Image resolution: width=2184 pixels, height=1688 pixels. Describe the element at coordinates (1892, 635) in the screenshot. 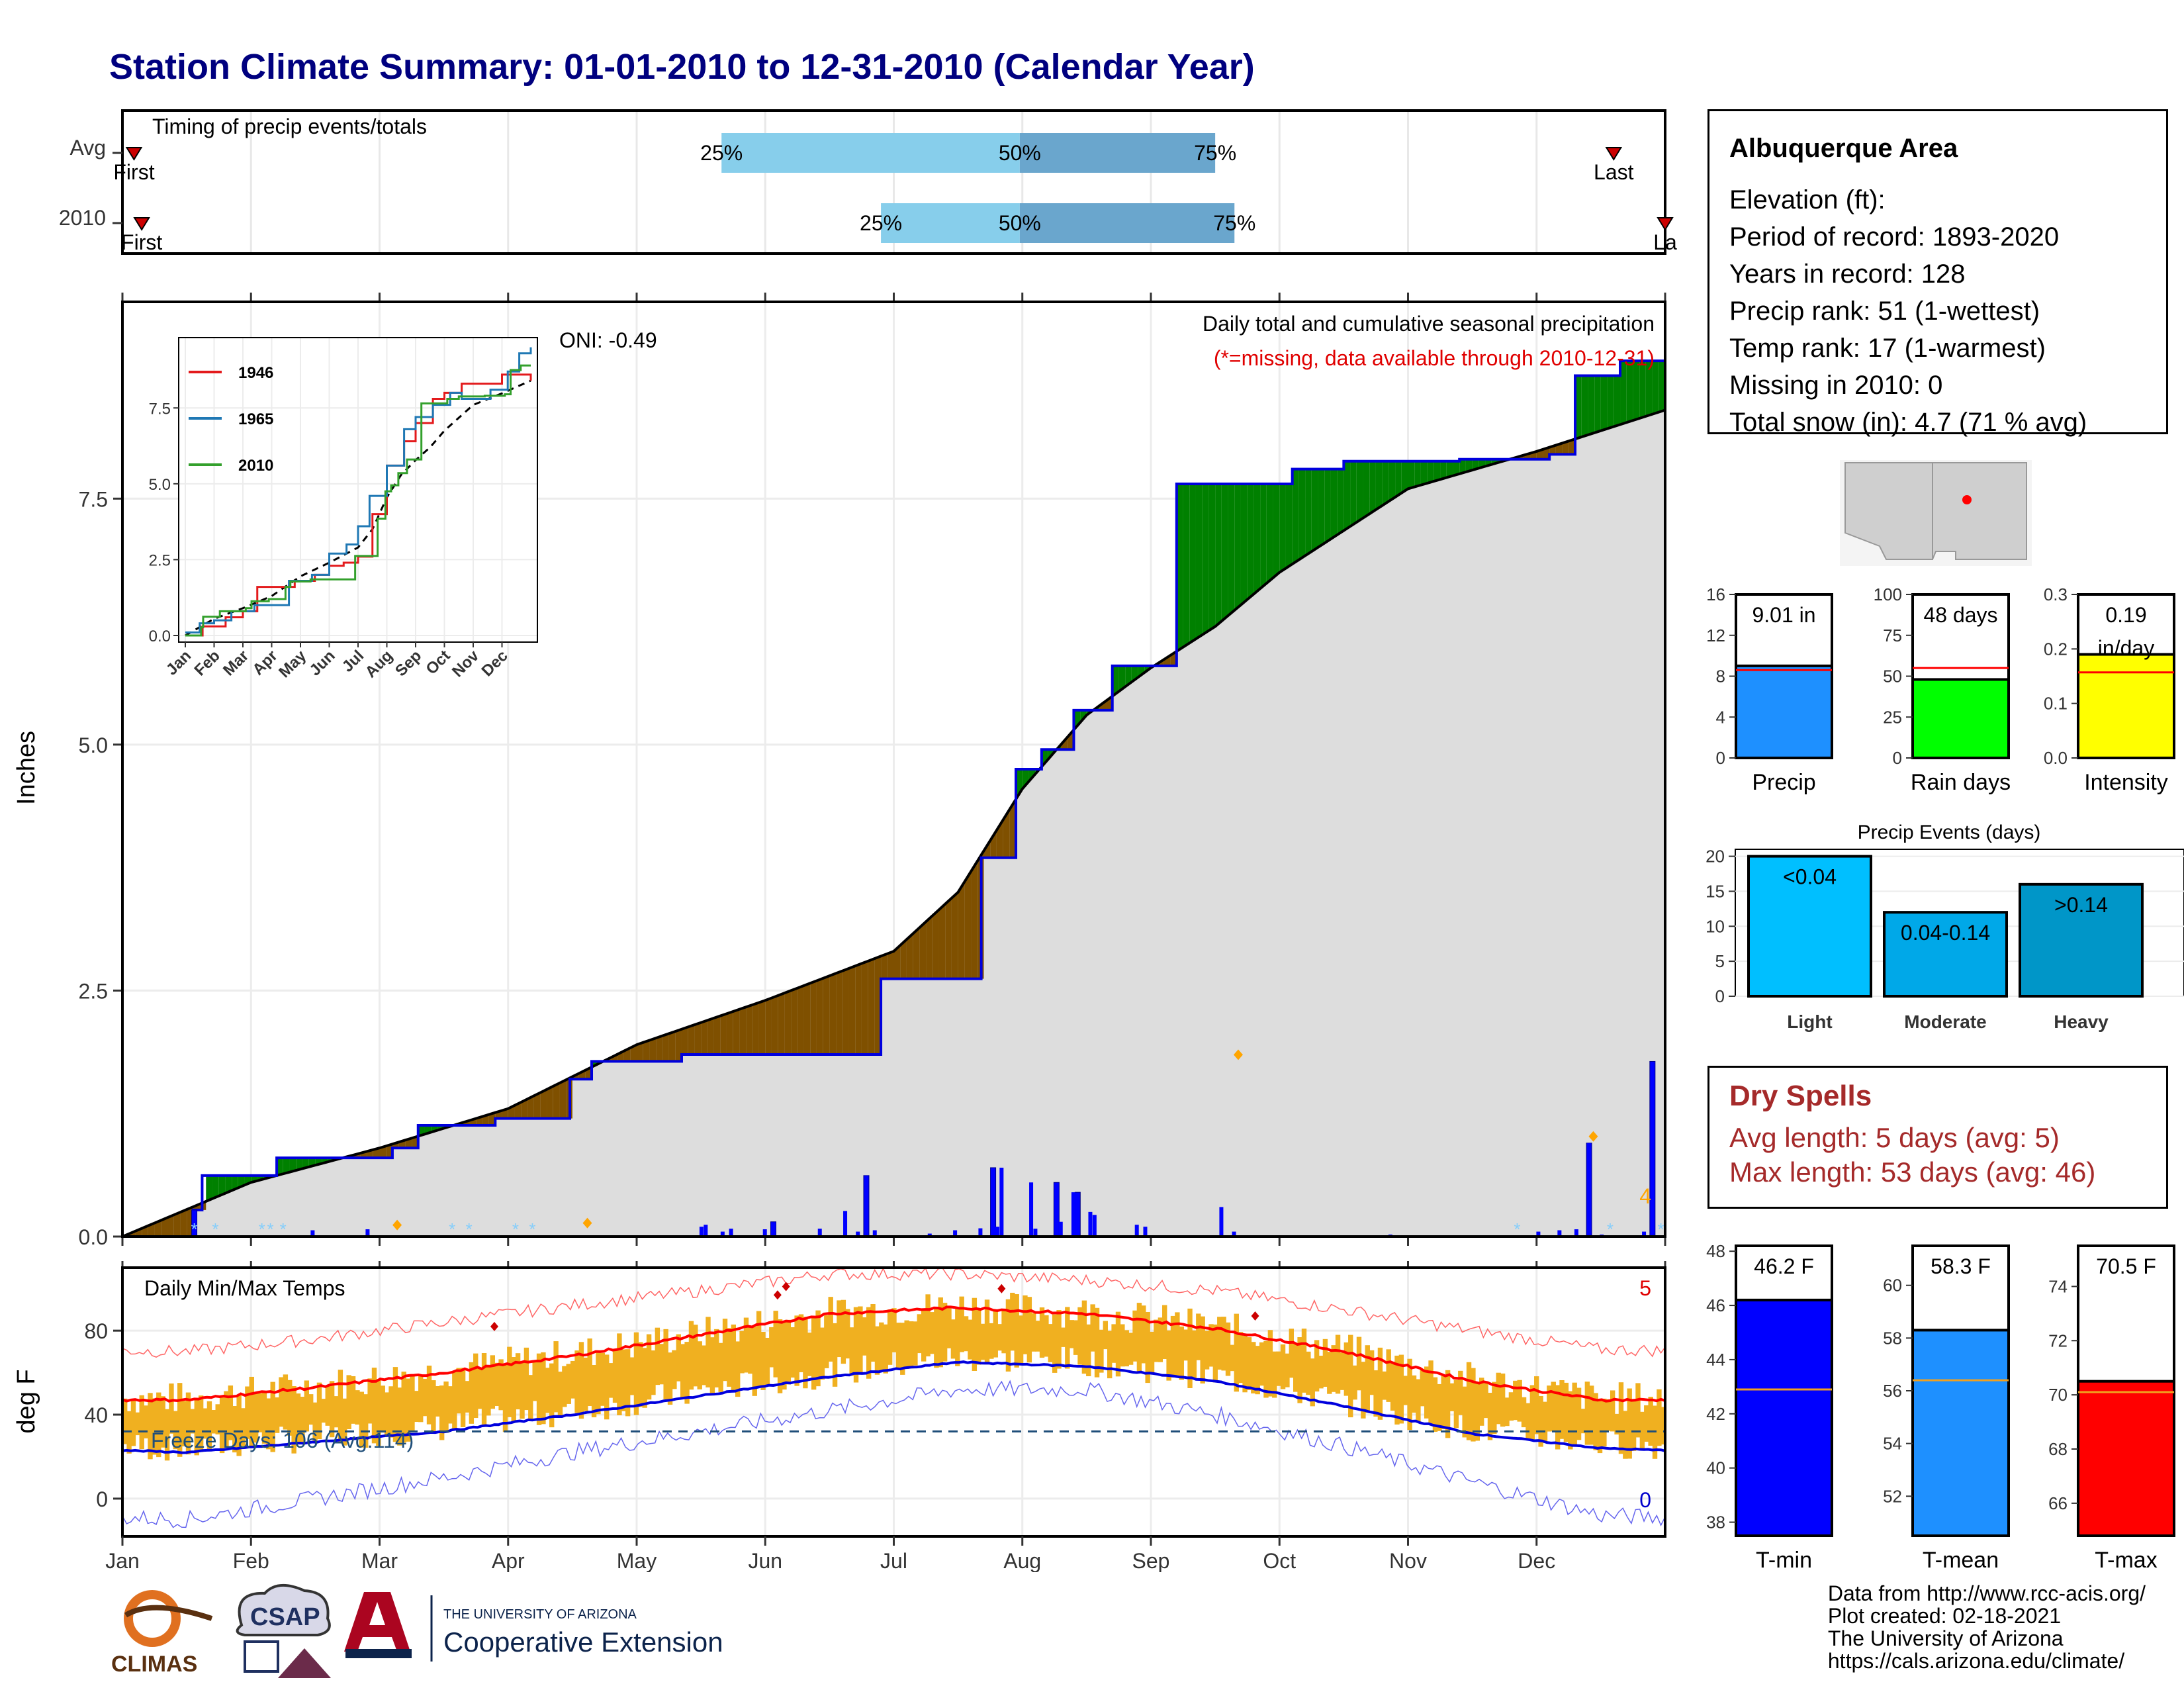

I see `mini-bar-tick-label: 75` at that location.